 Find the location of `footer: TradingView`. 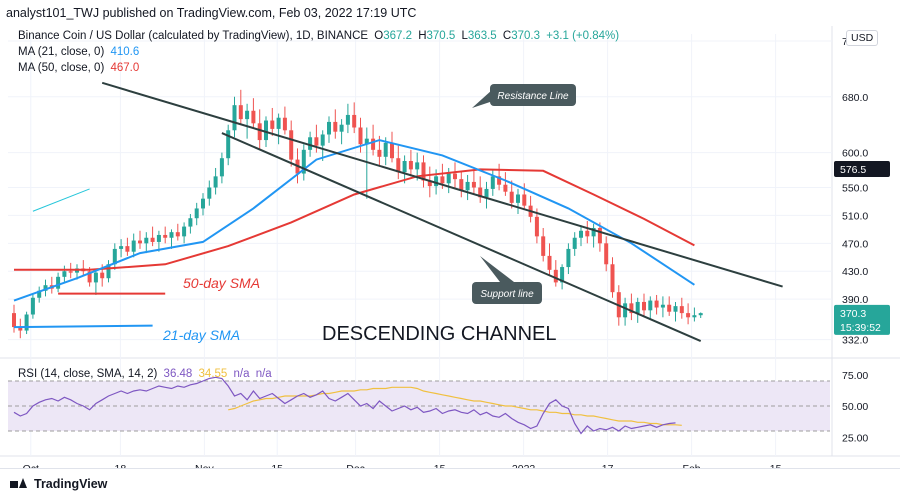

footer: TradingView is located at coordinates (450, 484).